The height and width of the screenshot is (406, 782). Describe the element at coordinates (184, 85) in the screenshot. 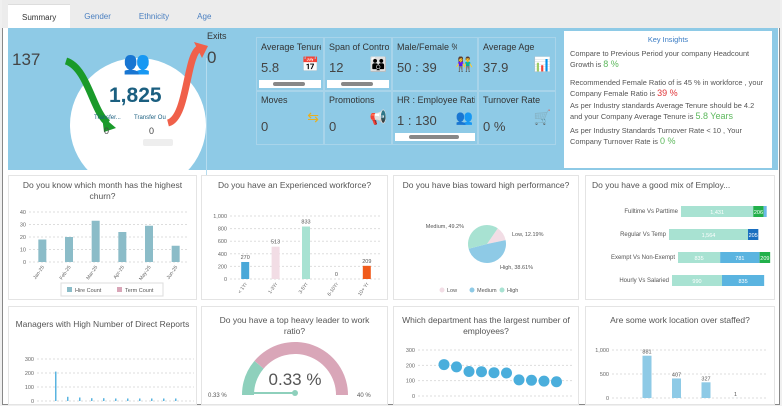

I see `exit-arrow-icon` at that location.